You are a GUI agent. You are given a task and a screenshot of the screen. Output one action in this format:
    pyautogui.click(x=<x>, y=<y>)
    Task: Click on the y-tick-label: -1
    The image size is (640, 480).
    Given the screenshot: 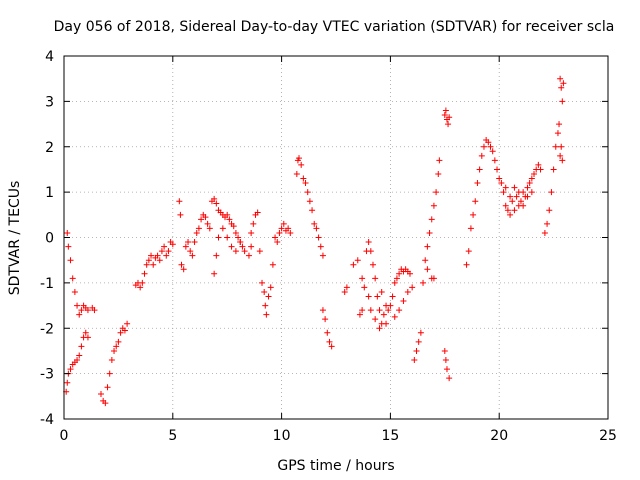 What is the action you would take?
    pyautogui.click(x=47, y=284)
    